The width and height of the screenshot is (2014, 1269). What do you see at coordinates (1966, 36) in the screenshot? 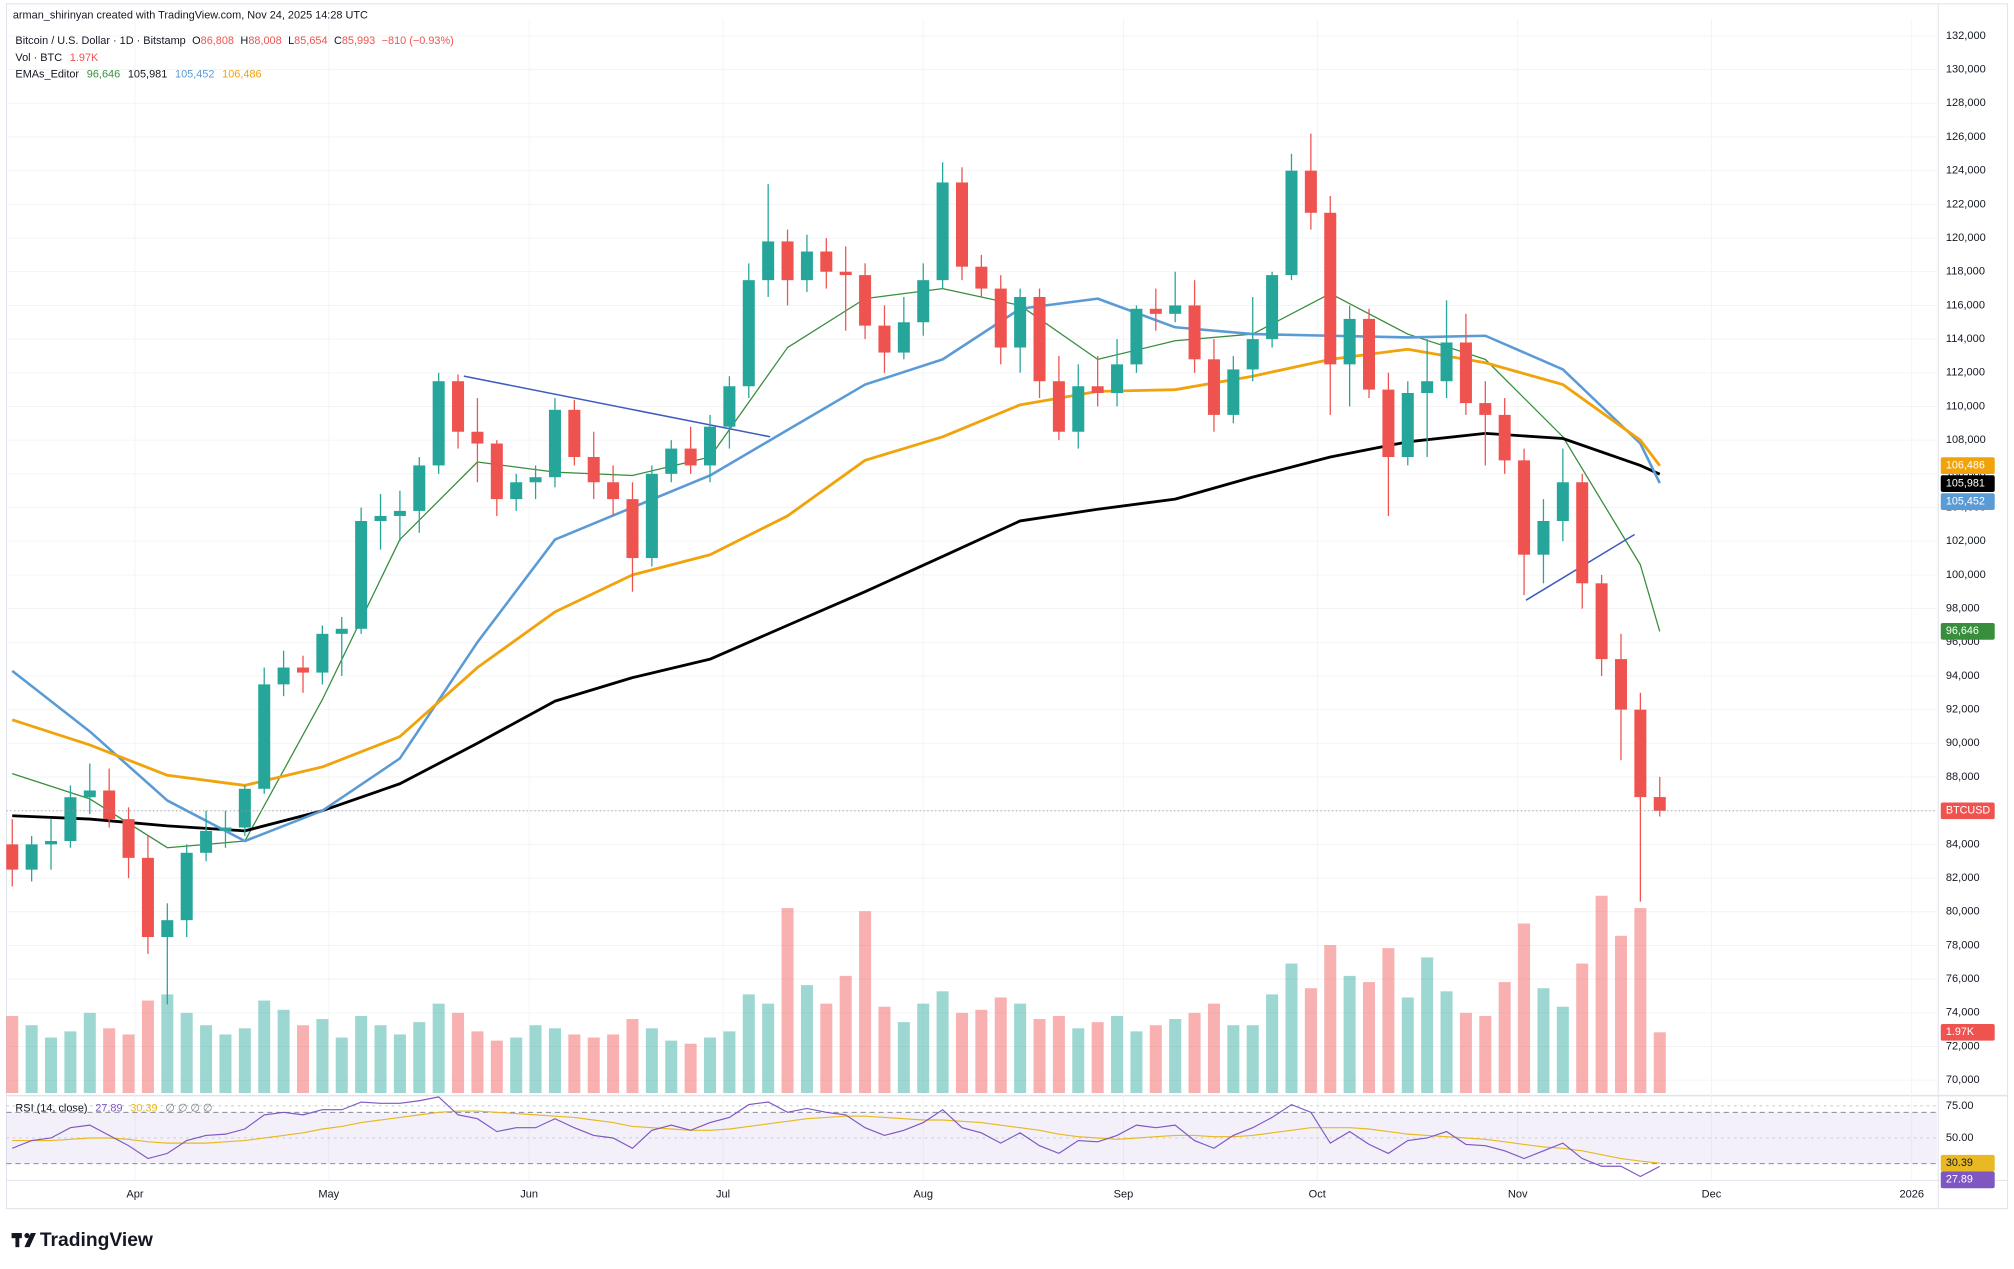
I see `y-tick-label: 132,000` at bounding box center [1966, 36].